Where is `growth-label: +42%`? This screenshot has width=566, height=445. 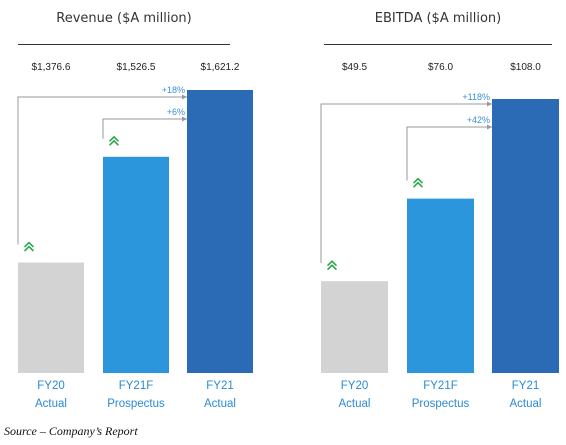 growth-label: +42% is located at coordinates (478, 120).